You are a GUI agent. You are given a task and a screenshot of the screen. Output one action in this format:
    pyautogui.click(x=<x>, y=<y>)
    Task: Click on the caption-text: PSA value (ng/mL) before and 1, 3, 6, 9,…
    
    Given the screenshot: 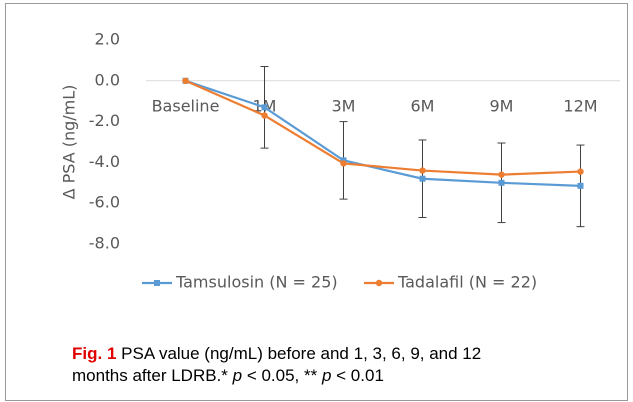 What is the action you would take?
    pyautogui.click(x=301, y=353)
    